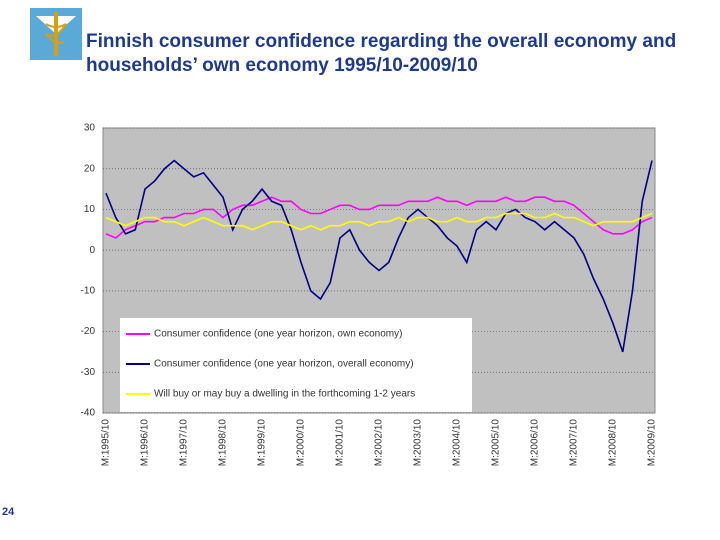 The height and width of the screenshot is (540, 720). I want to click on y-tick-label: 10, so click(90, 209).